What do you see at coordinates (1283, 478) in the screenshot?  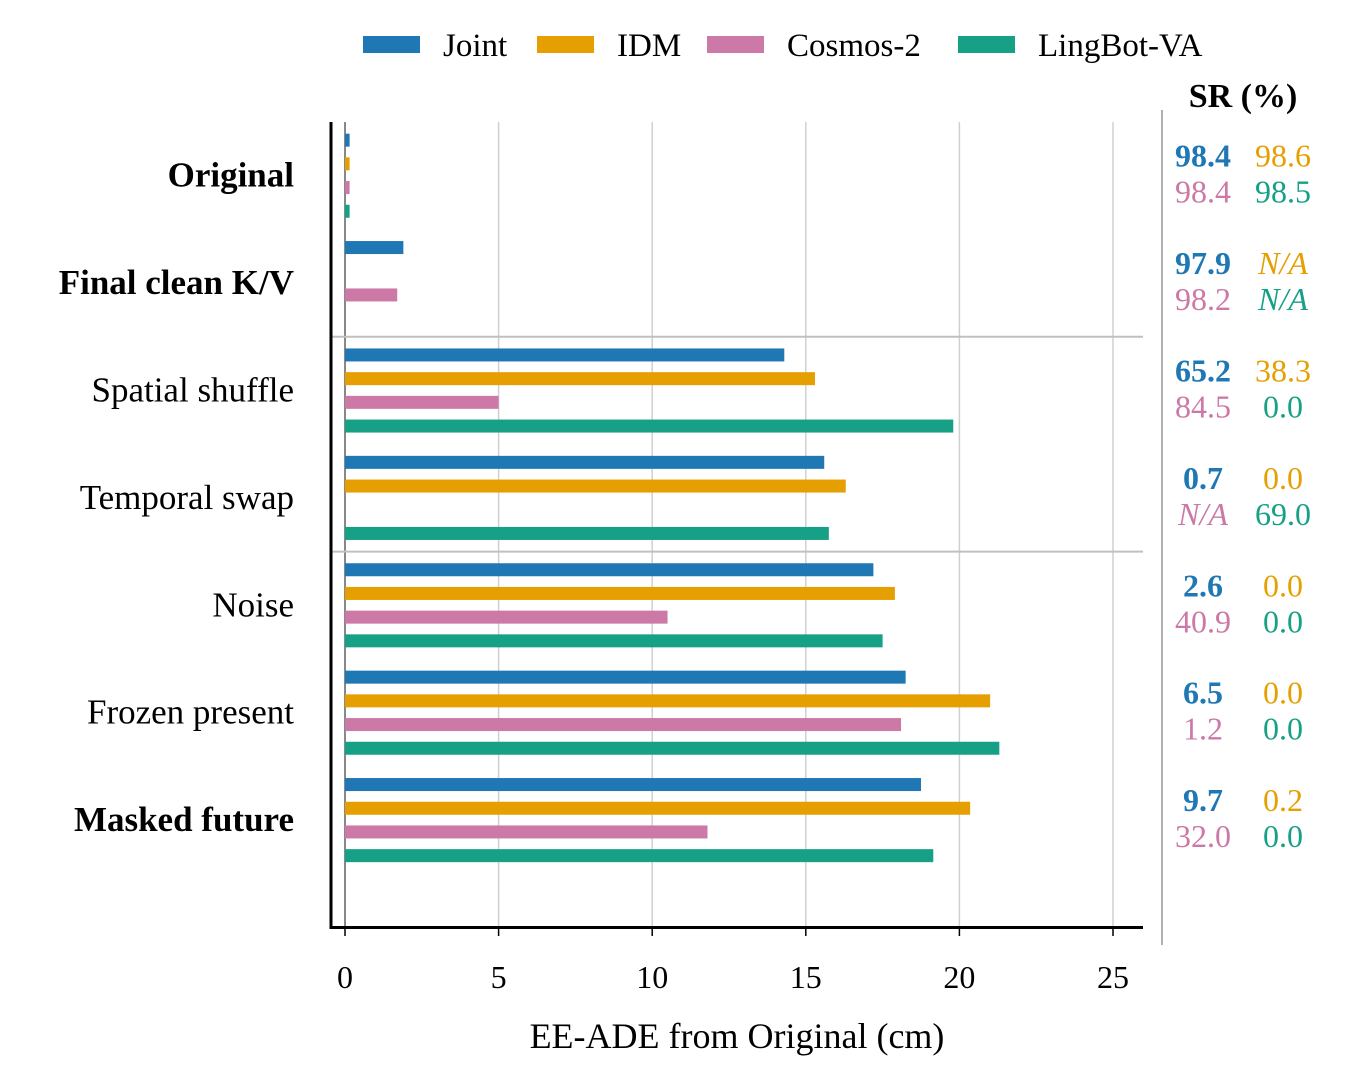 I see `sr-value-idm-temporal-swap: 0.0` at bounding box center [1283, 478].